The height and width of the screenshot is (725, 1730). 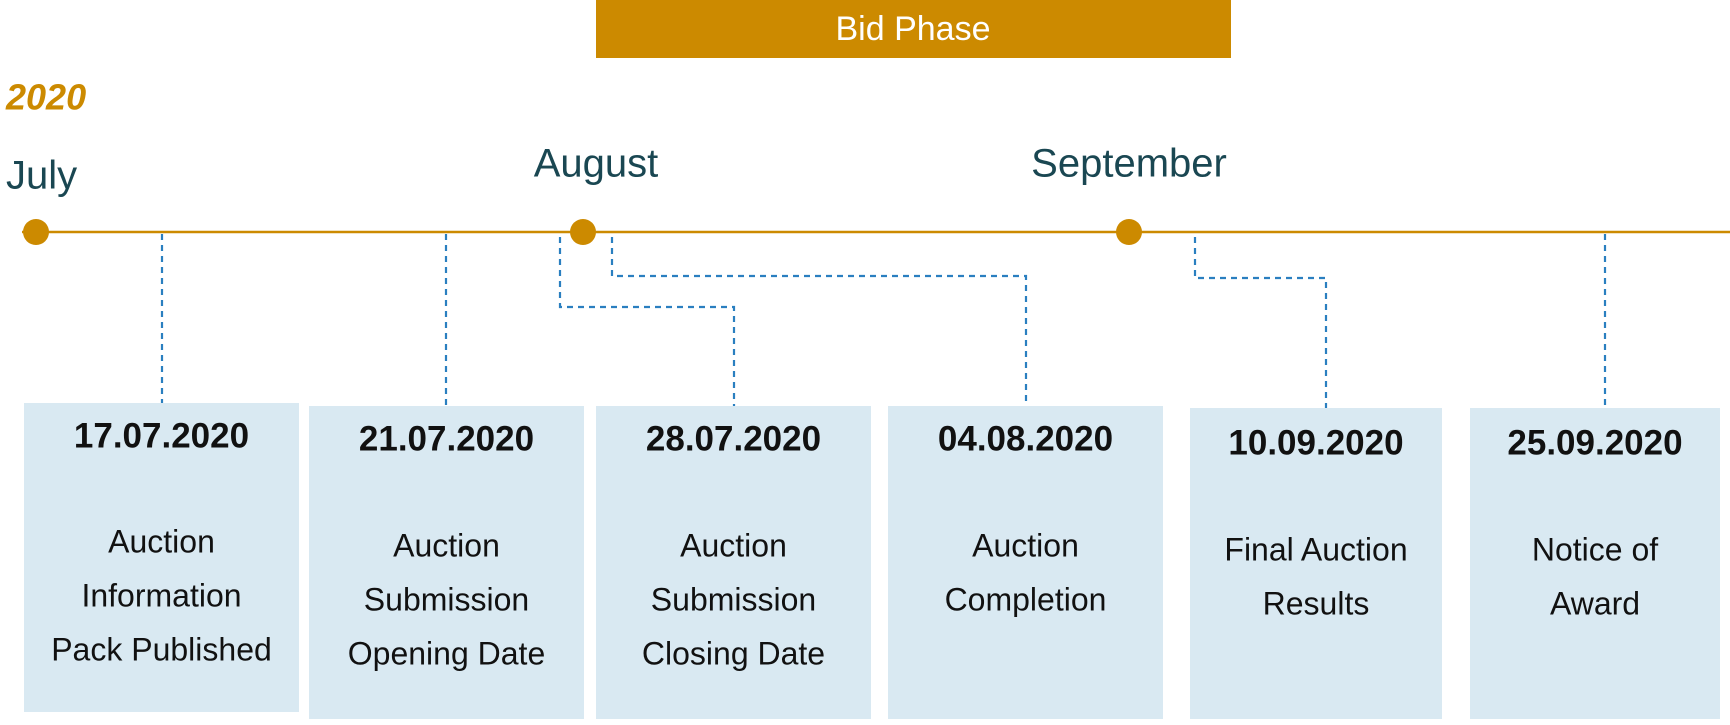 What do you see at coordinates (161, 649) in the screenshot?
I see `event-label: Pack Published` at bounding box center [161, 649].